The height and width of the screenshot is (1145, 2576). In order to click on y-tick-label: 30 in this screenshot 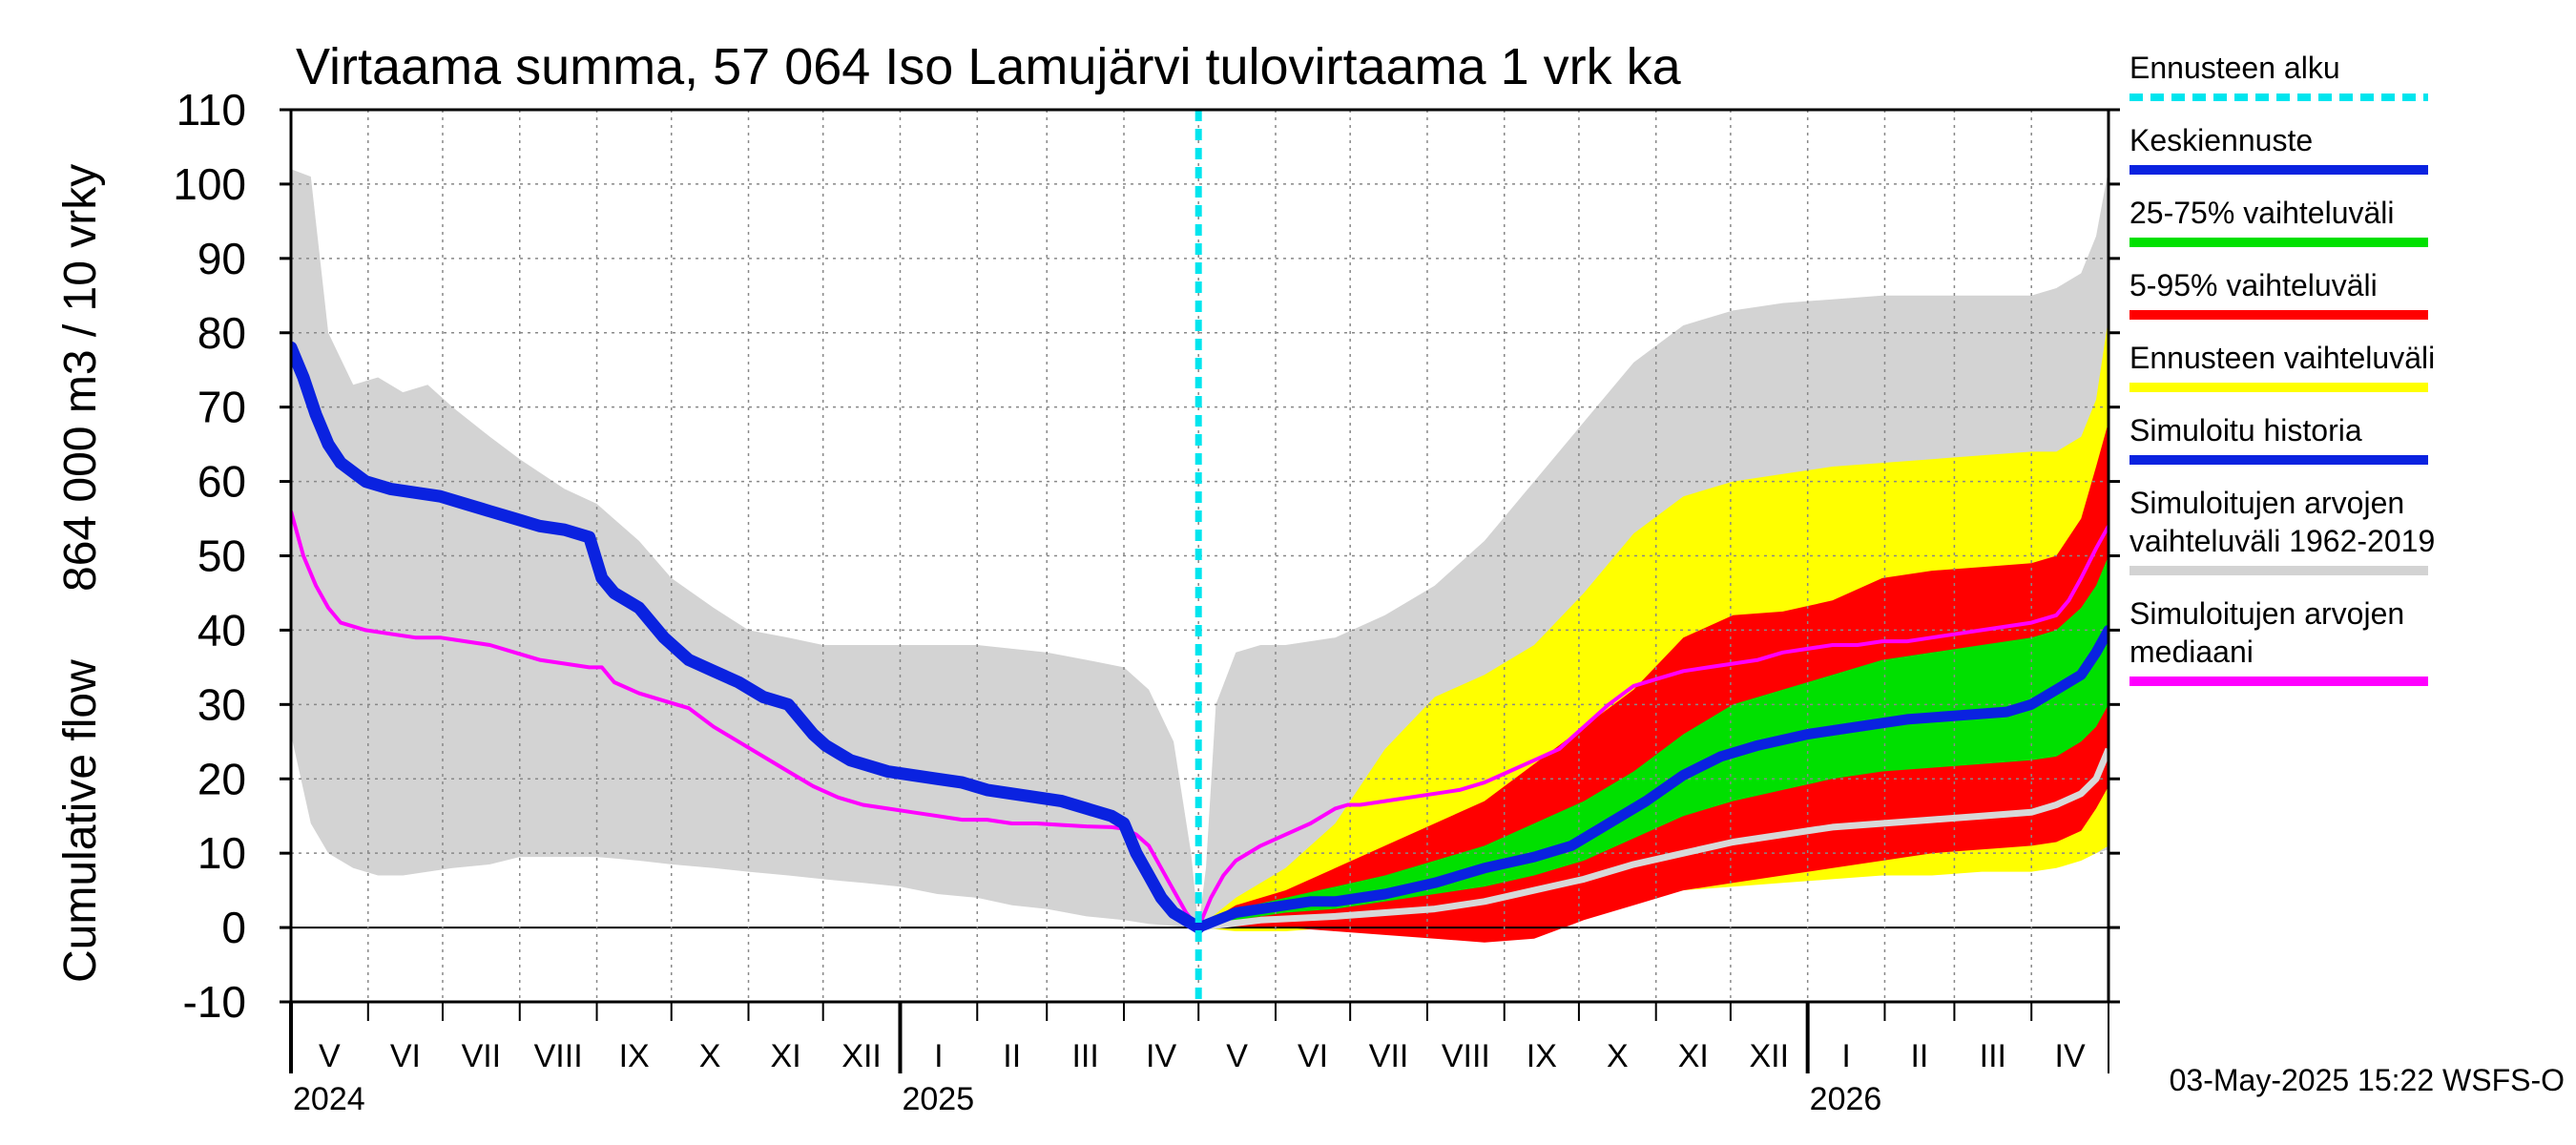, I will do `click(221, 704)`.